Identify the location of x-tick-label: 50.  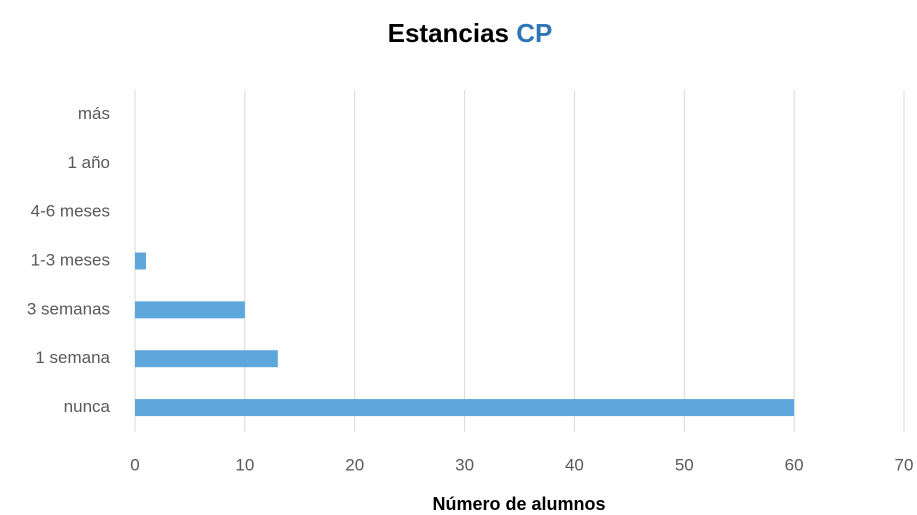
(684, 464).